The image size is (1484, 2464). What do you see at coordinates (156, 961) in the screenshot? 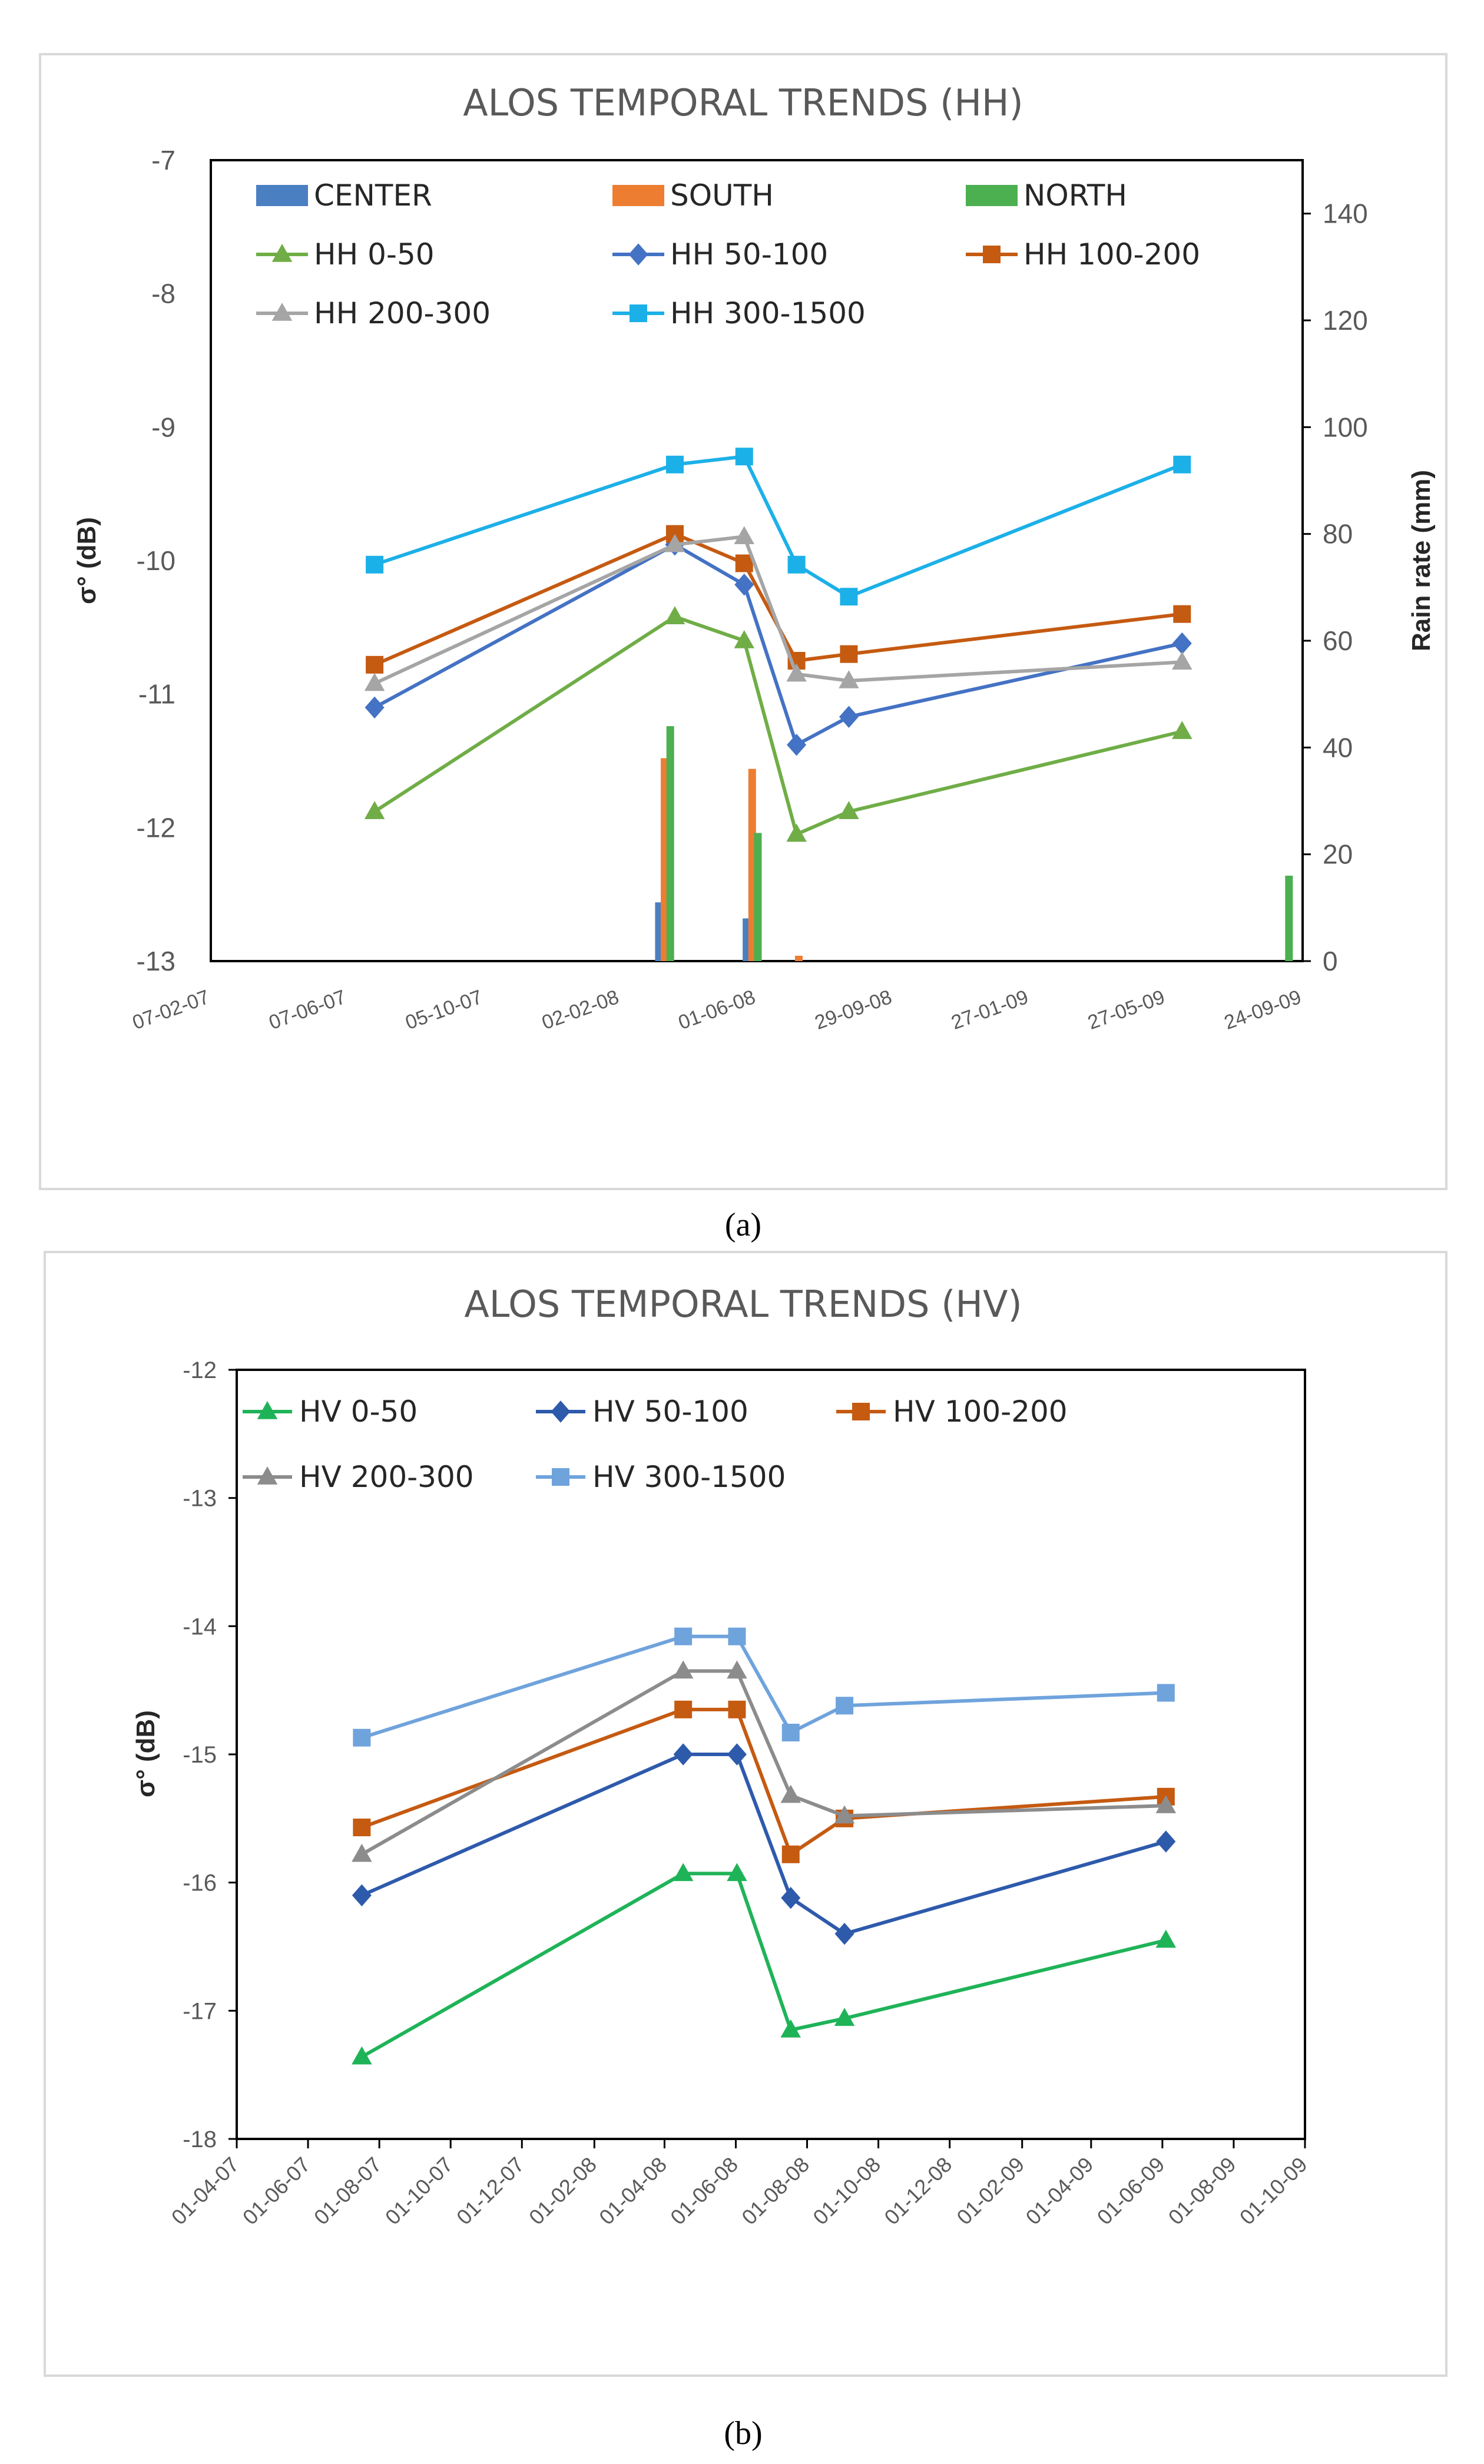
I see `chart-a-y-tick-label: -13` at bounding box center [156, 961].